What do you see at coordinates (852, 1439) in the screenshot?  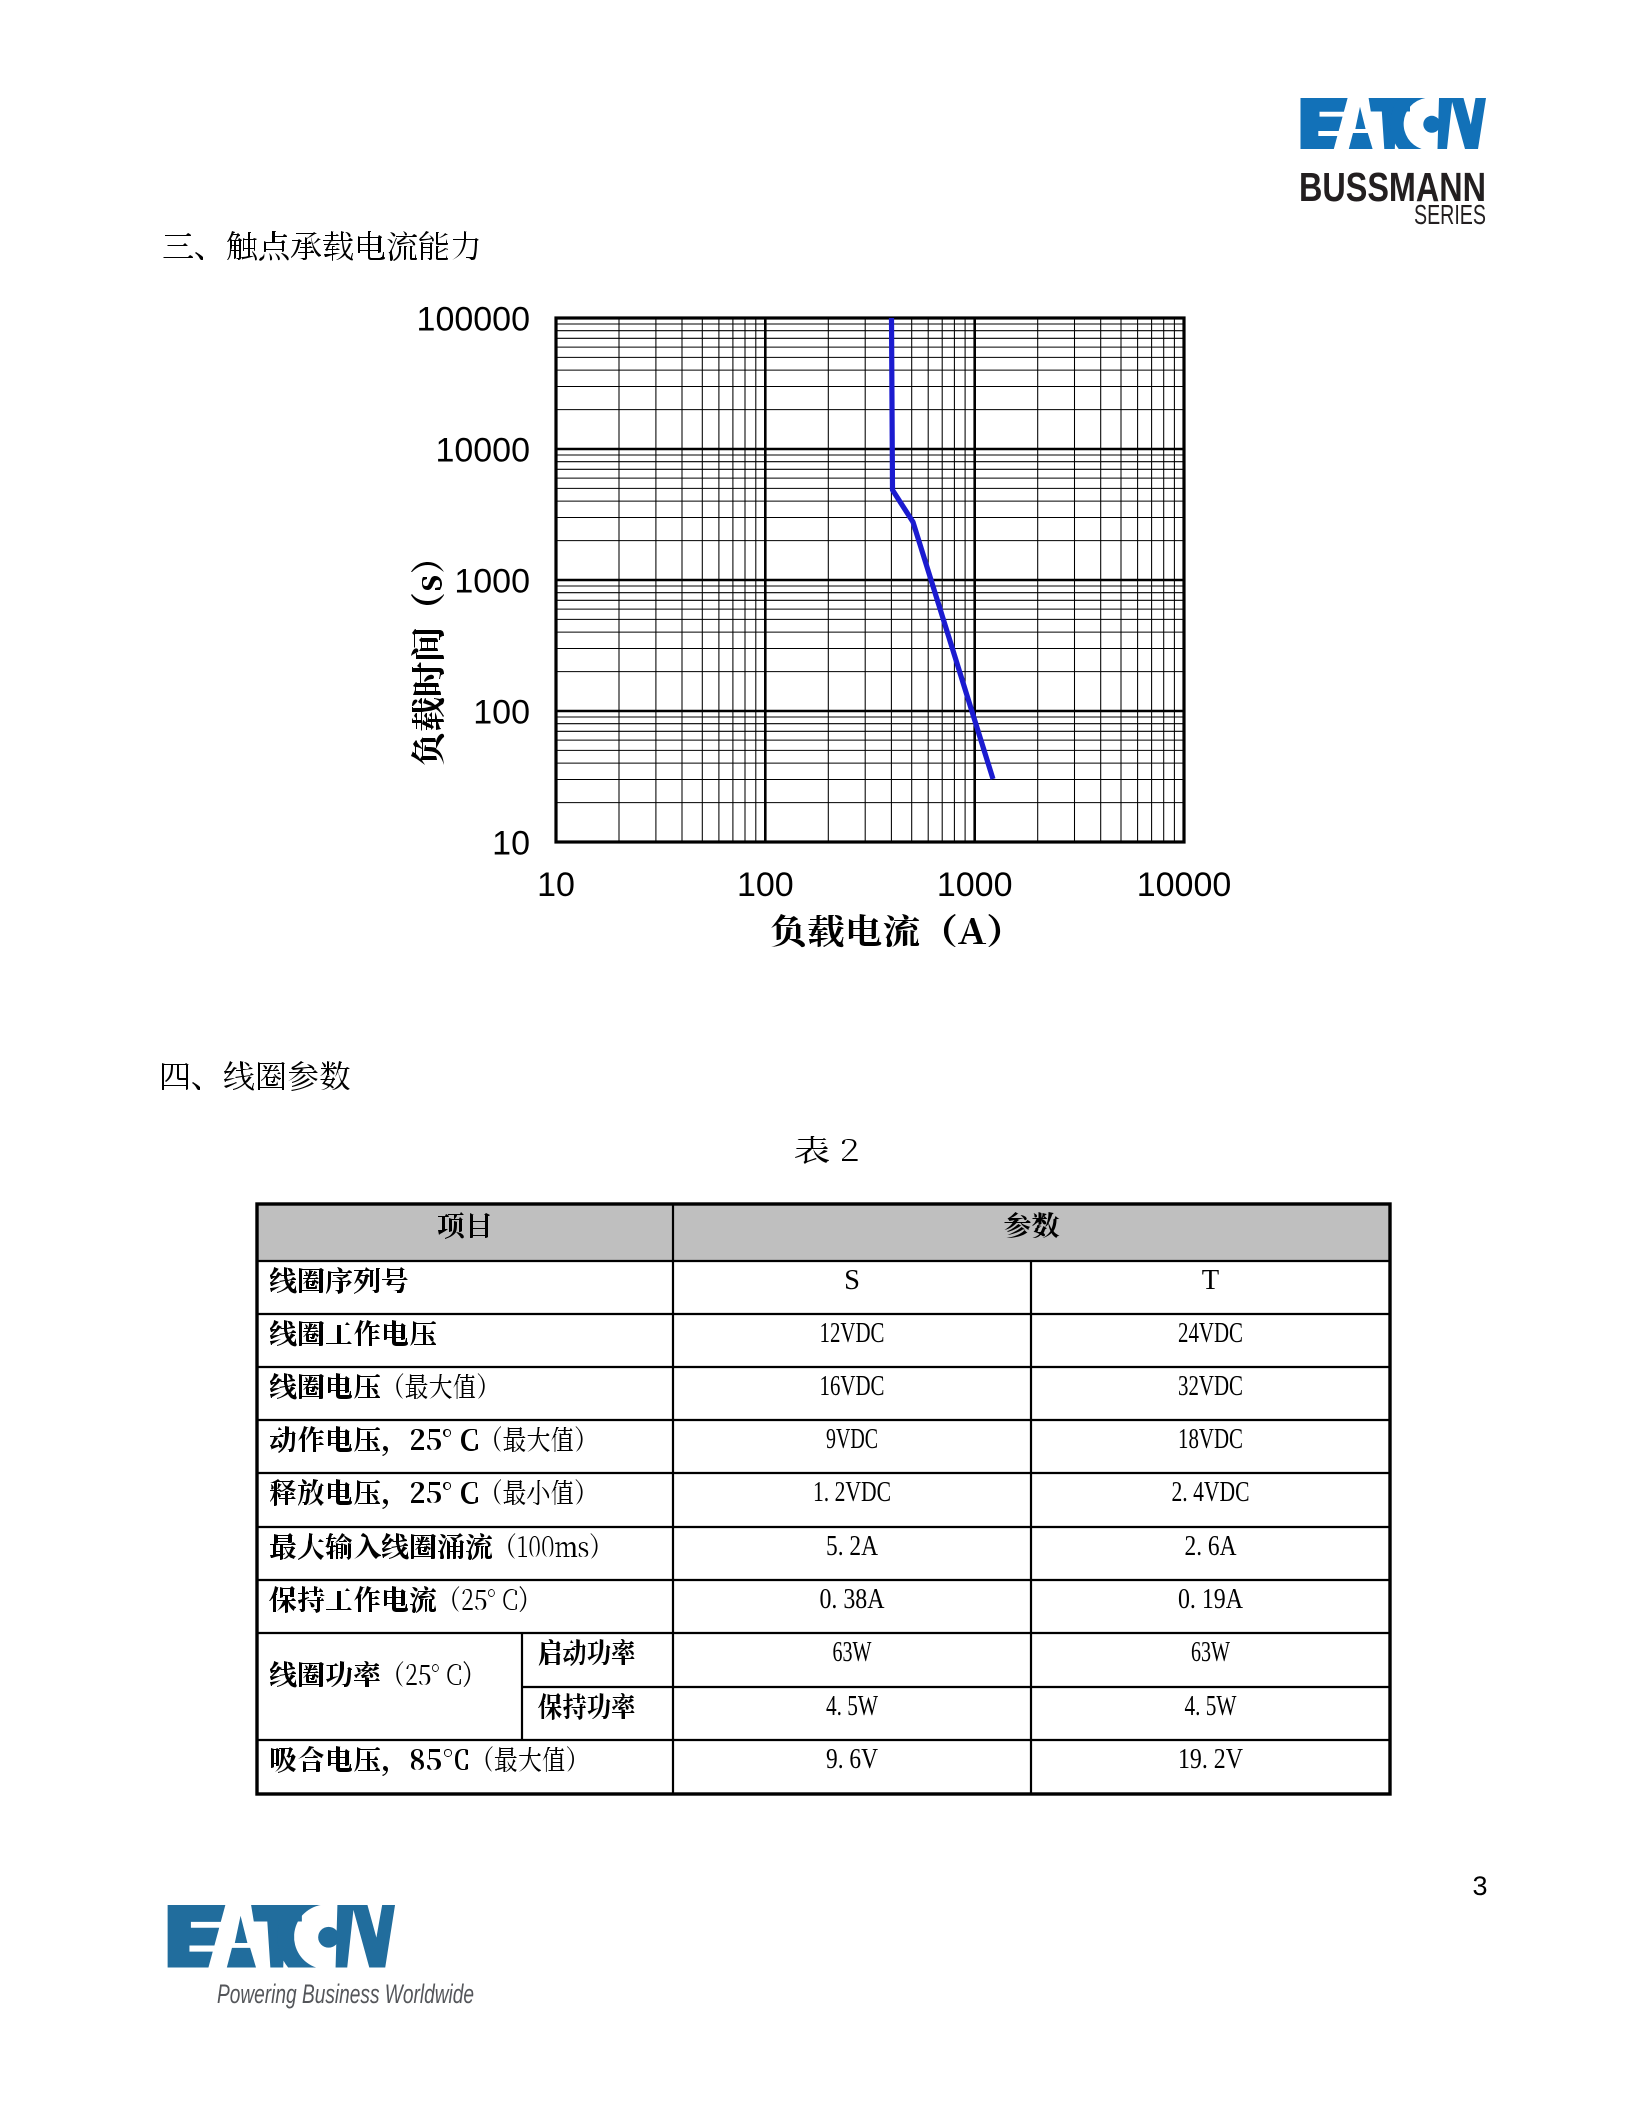 I see `svg-text: 9VDC` at bounding box center [852, 1439].